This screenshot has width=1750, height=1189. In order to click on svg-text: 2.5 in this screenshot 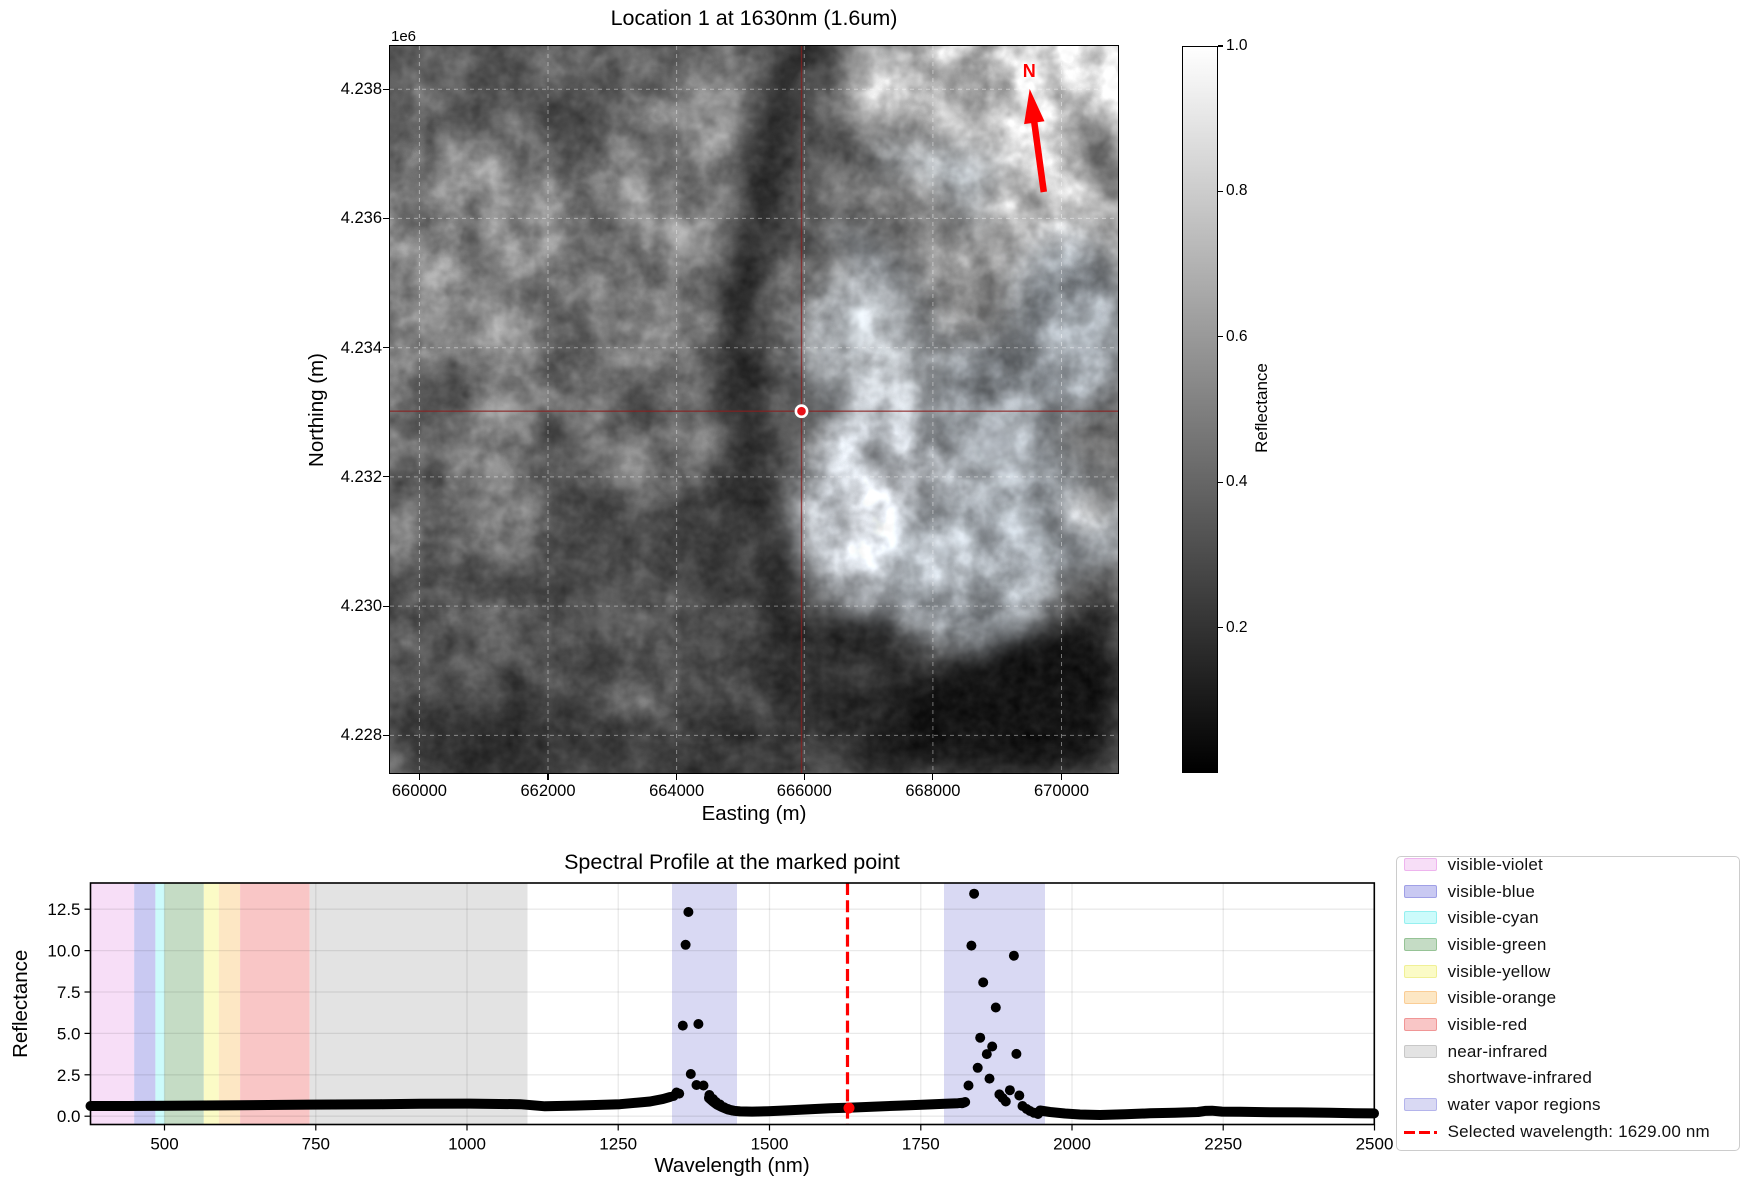, I will do `click(69, 1075)`.